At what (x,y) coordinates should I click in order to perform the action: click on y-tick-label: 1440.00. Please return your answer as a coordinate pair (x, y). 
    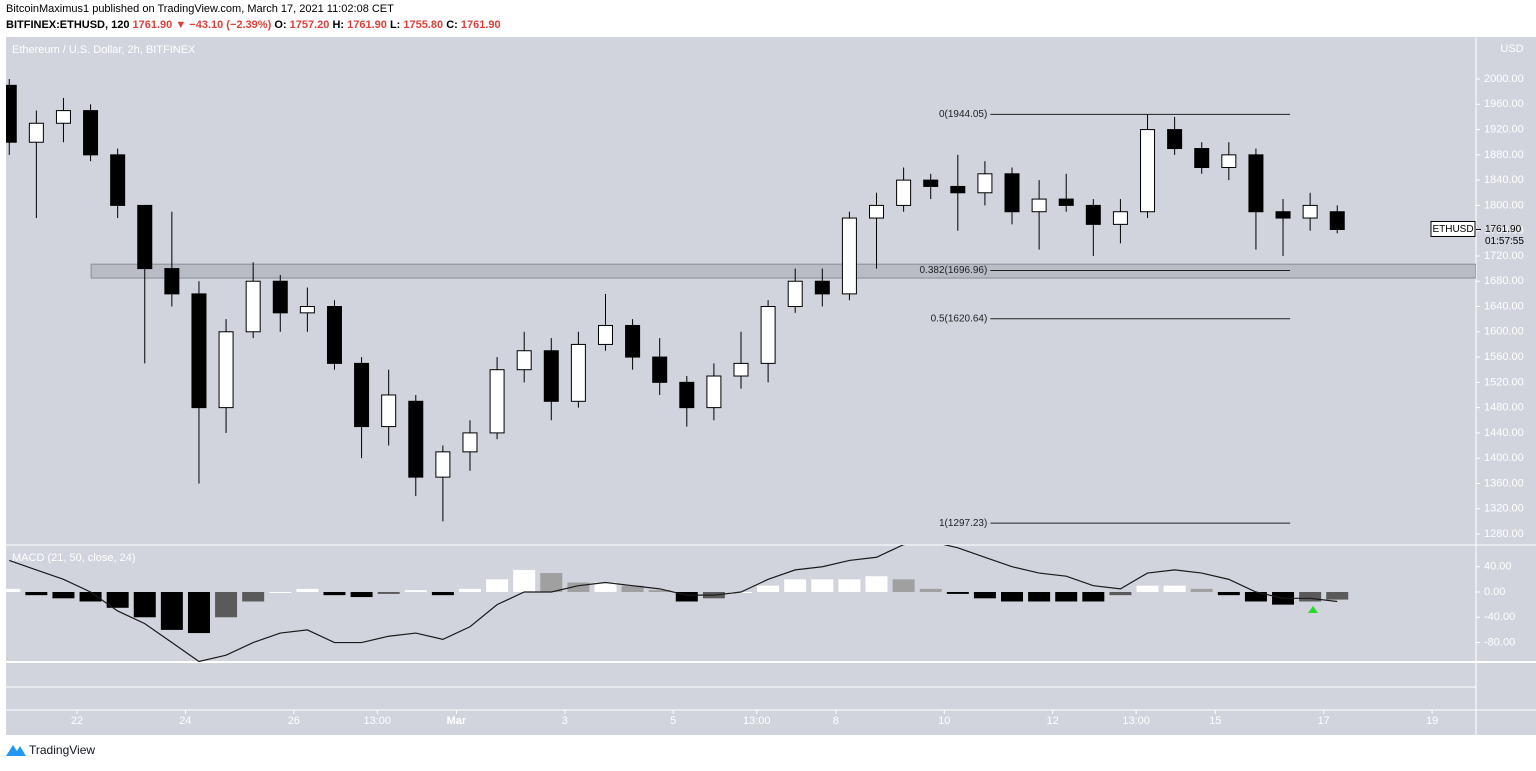
    Looking at the image, I should click on (1504, 433).